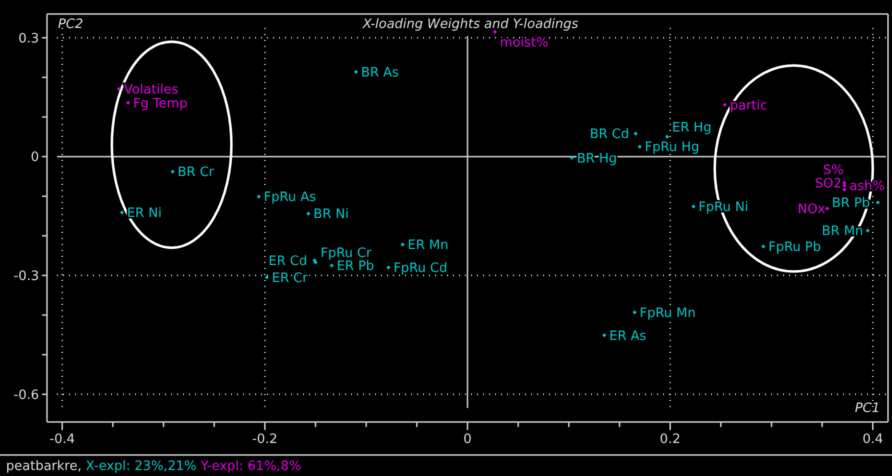  I want to click on data-label: moist%, so click(524, 42).